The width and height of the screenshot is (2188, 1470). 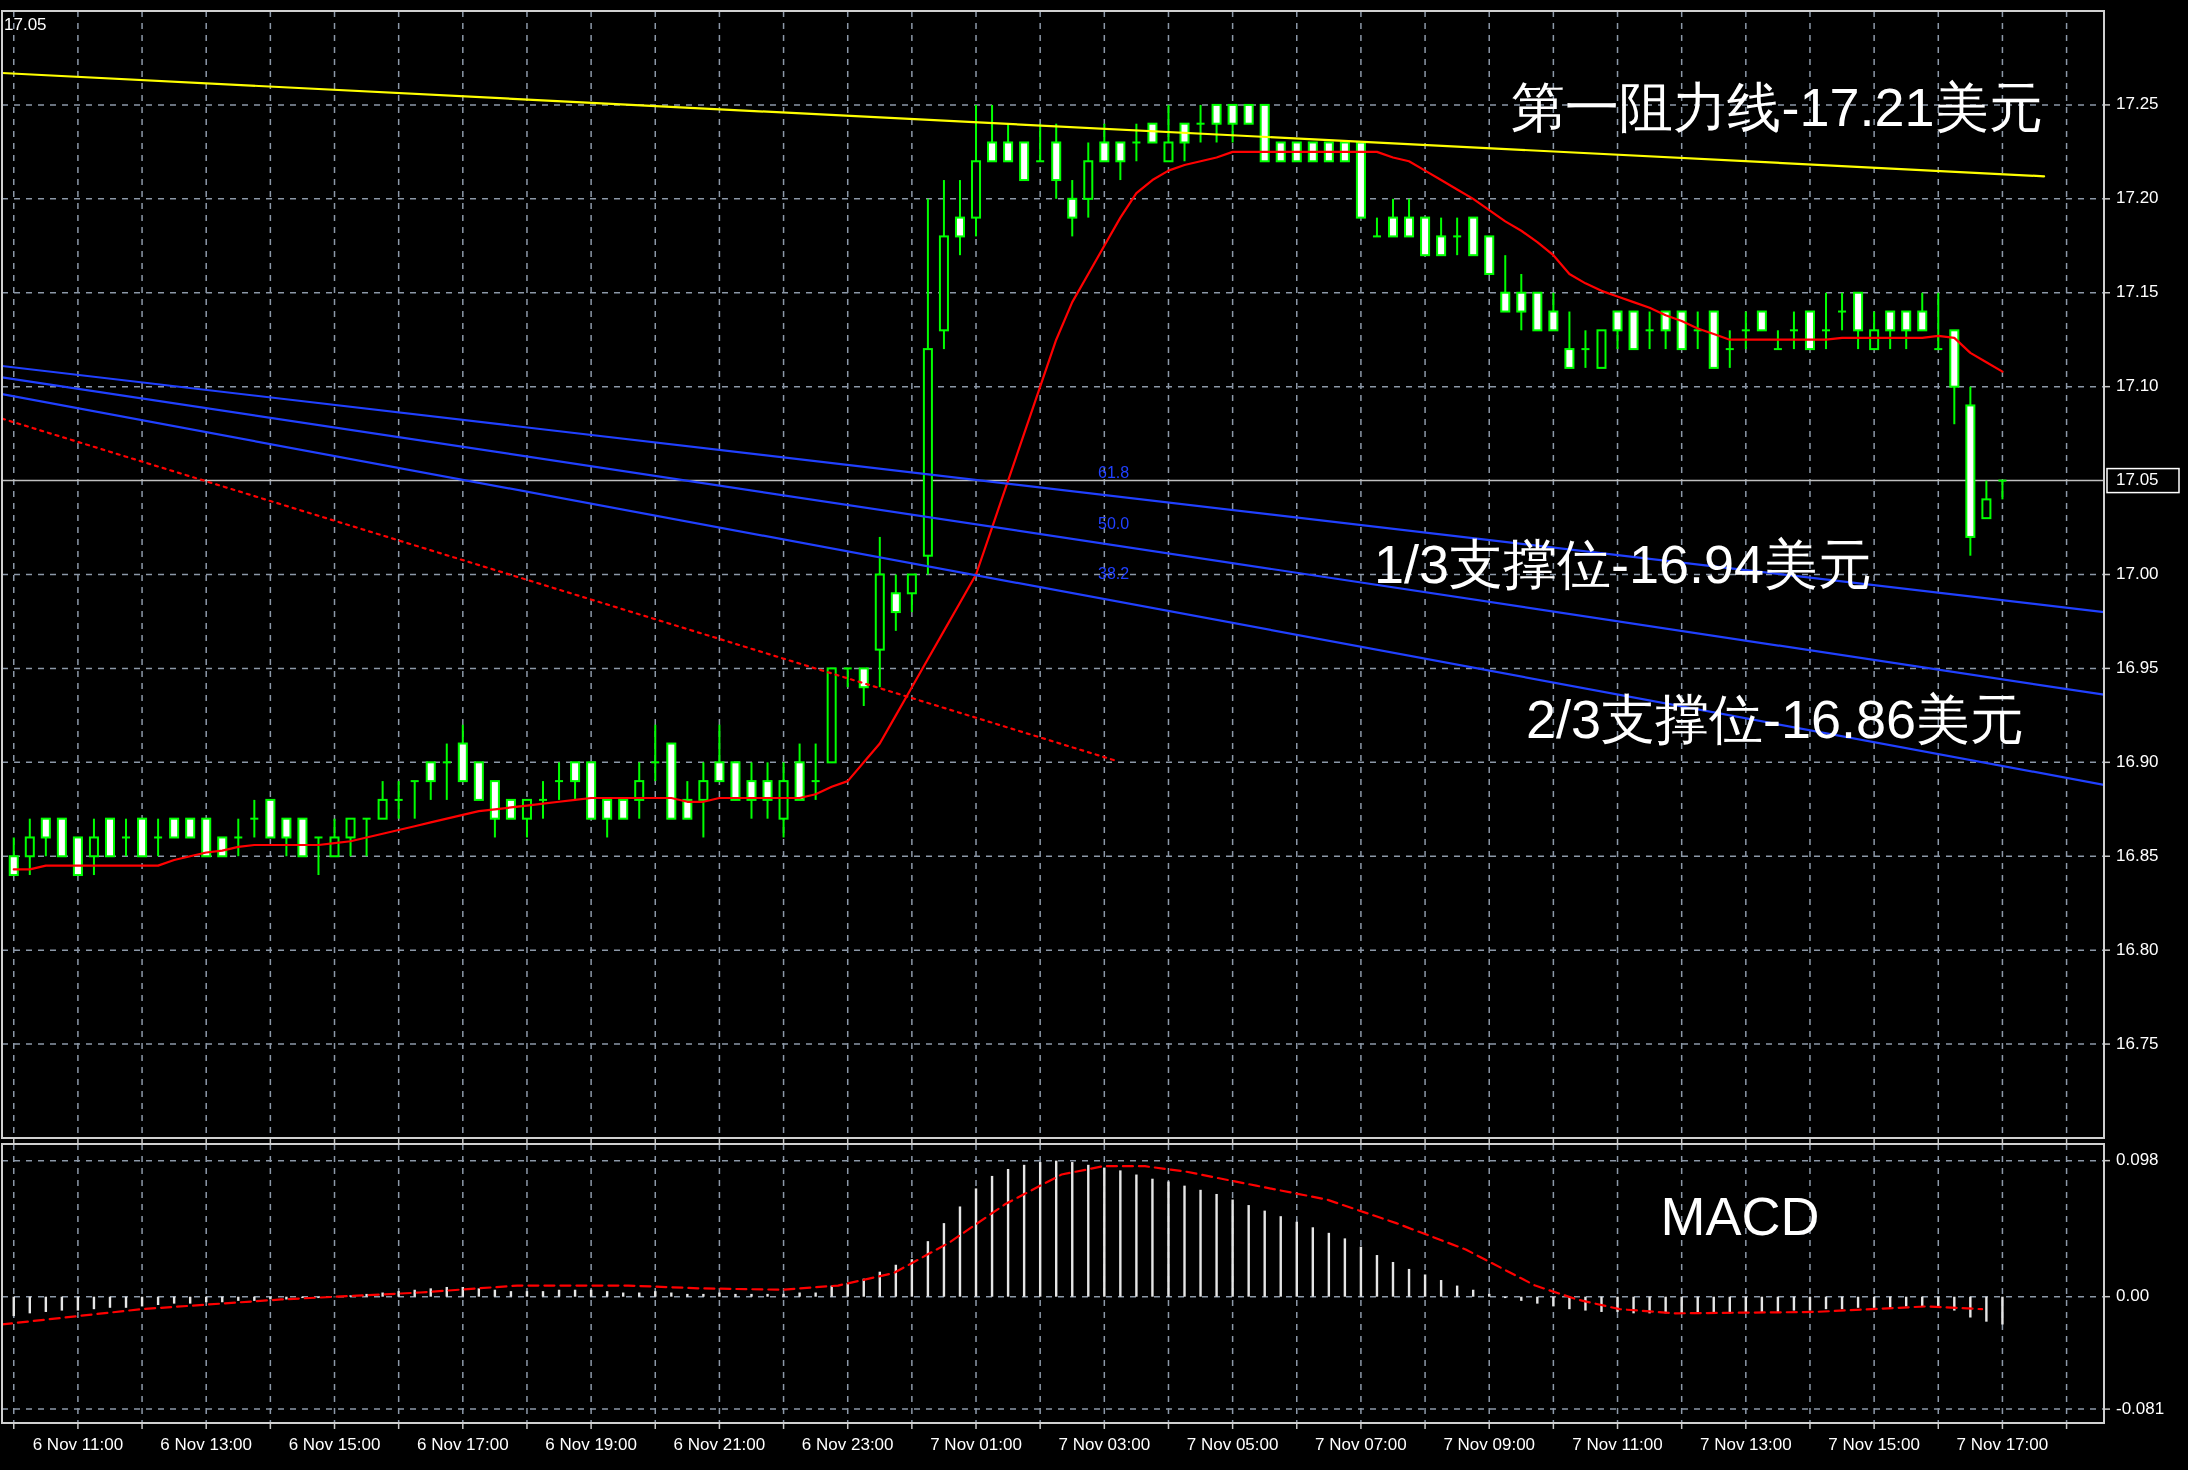 I want to click on y-tick-label: 16.80, so click(x=2137, y=949).